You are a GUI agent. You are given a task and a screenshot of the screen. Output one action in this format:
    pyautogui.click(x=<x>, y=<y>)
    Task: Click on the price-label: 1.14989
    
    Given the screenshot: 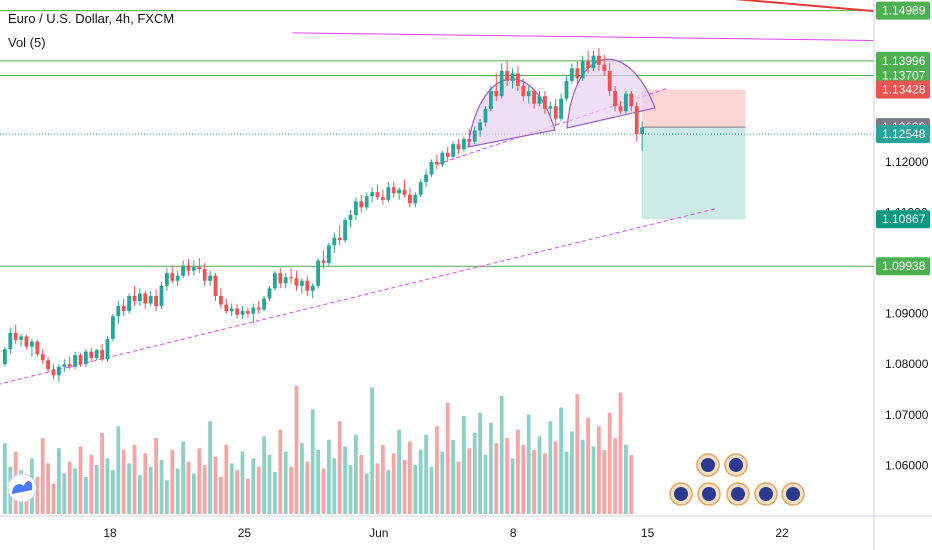 What is the action you would take?
    pyautogui.click(x=904, y=11)
    